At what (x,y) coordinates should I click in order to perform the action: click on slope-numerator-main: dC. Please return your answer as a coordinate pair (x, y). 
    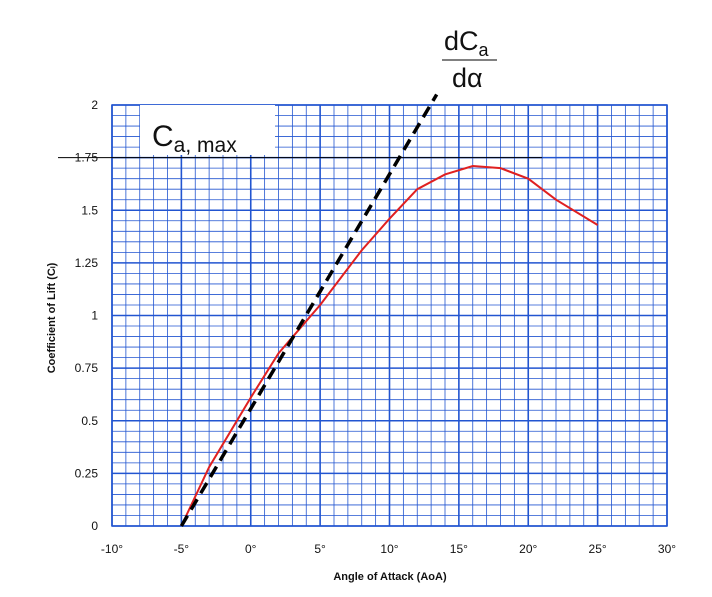
    Looking at the image, I should click on (461, 41).